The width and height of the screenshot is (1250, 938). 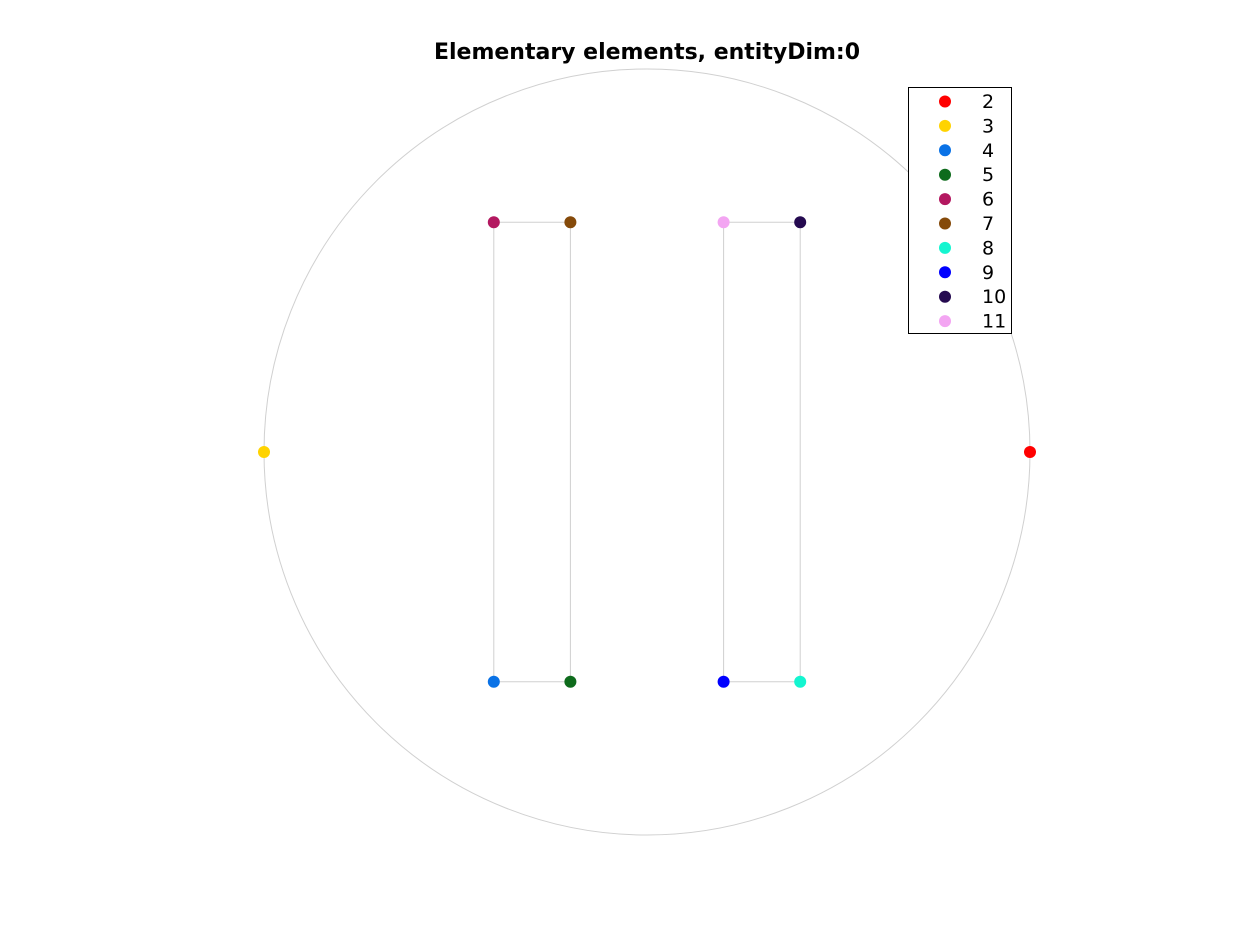 What do you see at coordinates (647, 52) in the screenshot?
I see `chart-title: Elementary elements, entityDim:0` at bounding box center [647, 52].